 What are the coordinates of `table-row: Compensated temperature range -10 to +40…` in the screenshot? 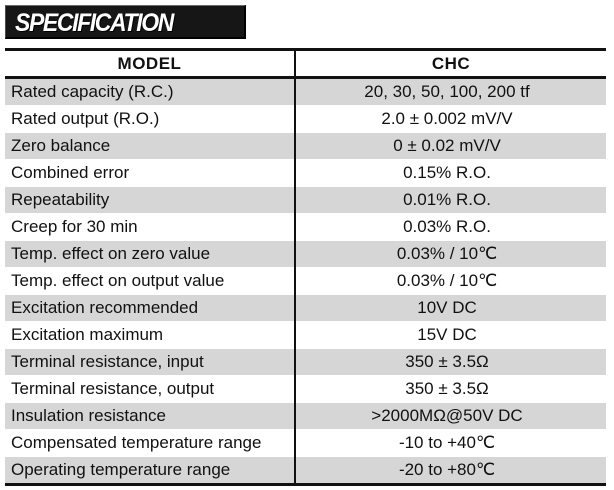 It's located at (305, 443).